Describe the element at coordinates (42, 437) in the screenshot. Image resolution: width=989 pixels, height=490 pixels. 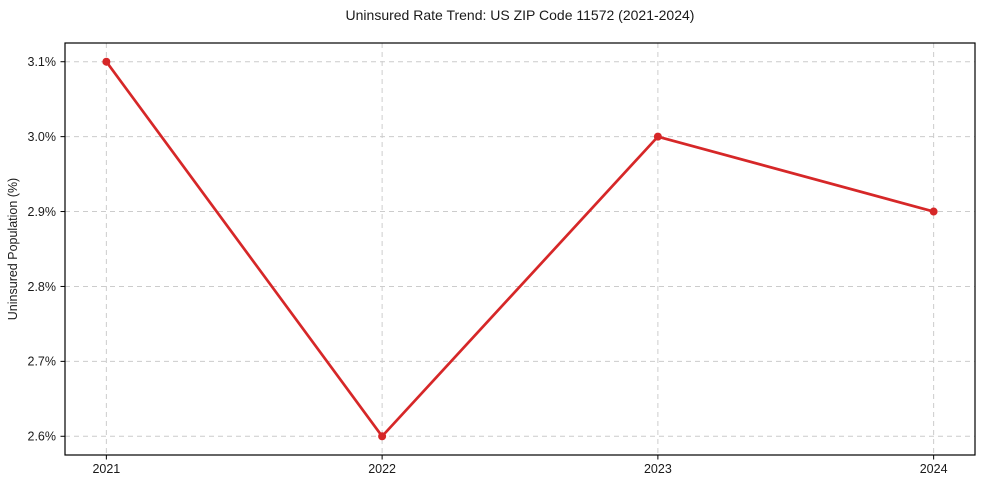
I see `y-tick-label: 2.6%` at that location.